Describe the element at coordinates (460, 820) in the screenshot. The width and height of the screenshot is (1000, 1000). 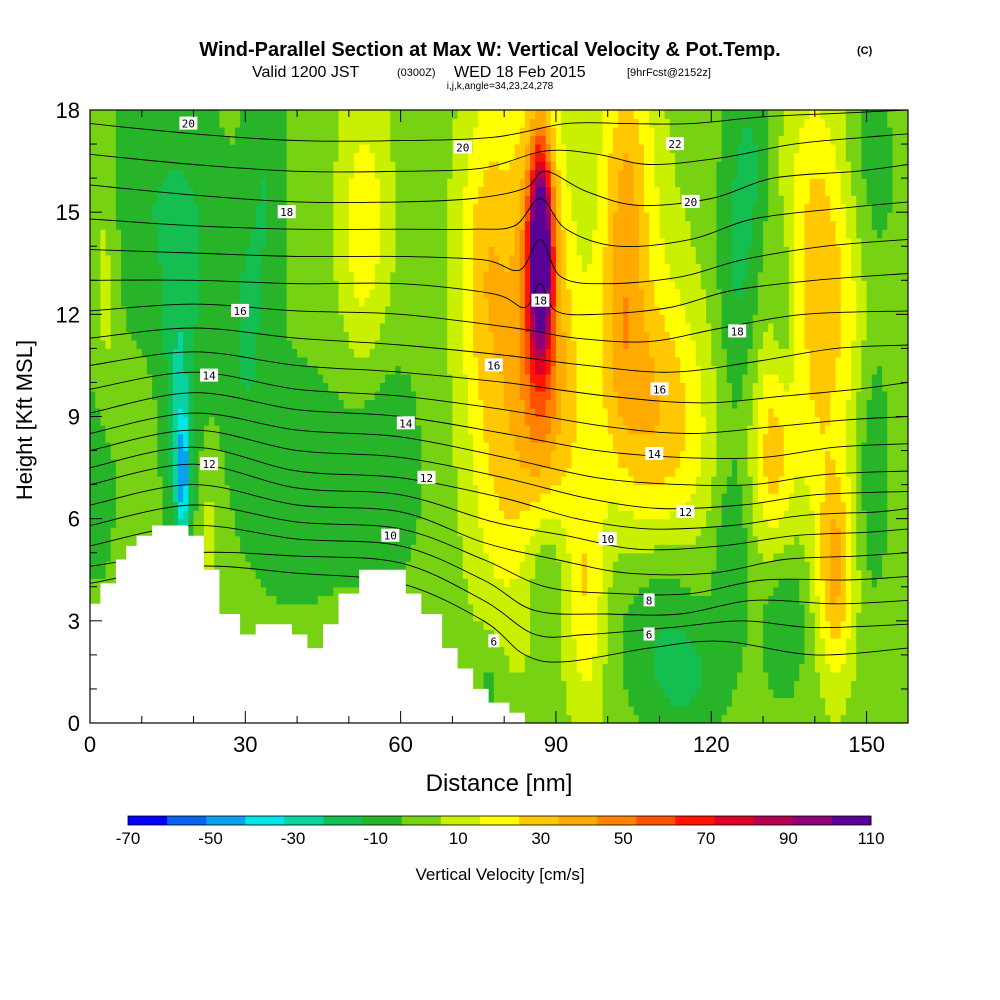
I see `colorbar-swatch` at that location.